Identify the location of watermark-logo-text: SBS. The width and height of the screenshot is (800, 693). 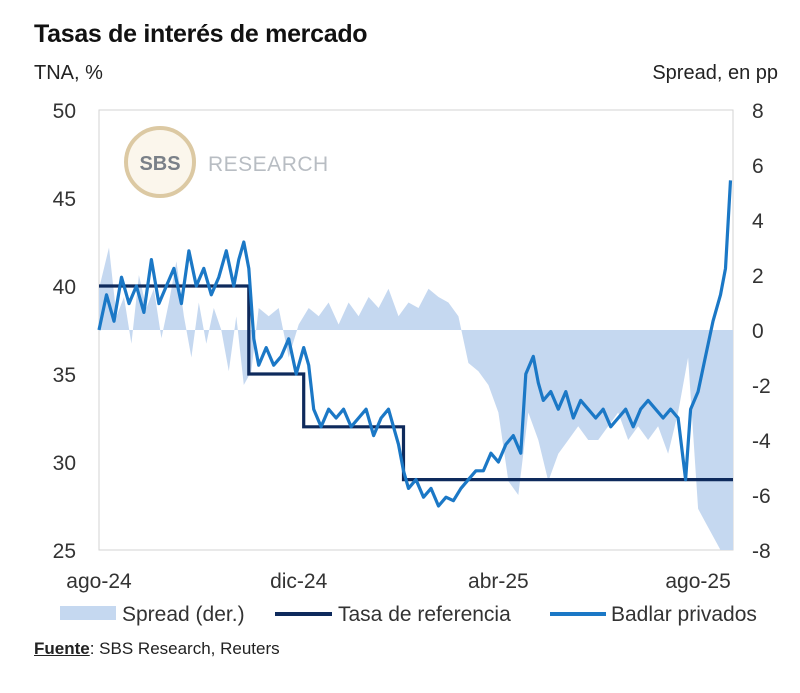
(159, 164).